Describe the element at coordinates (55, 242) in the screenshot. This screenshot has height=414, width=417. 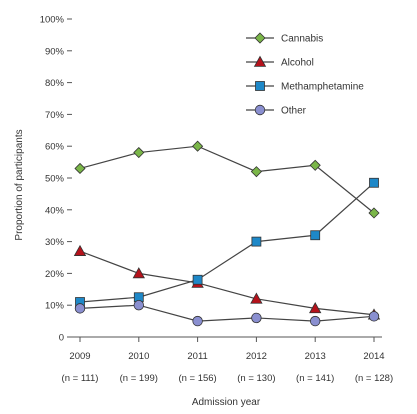
I see `y-tick-label: 30%` at that location.